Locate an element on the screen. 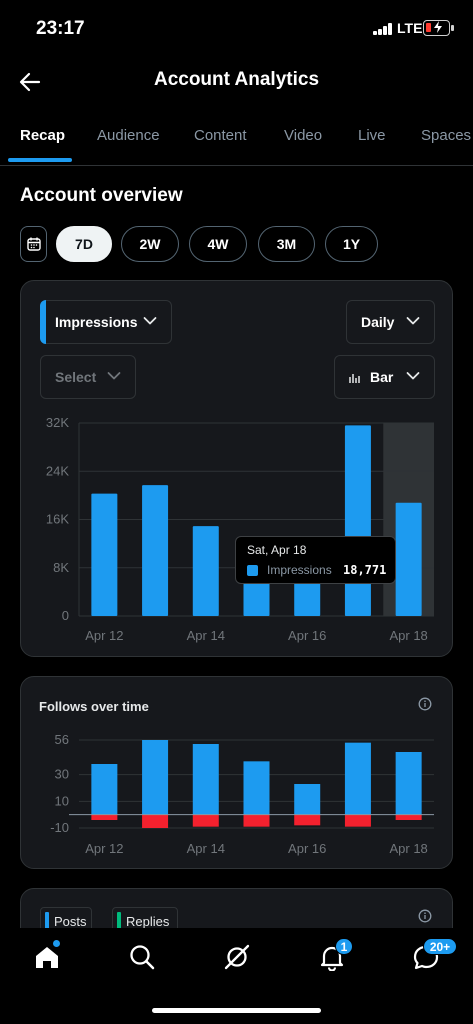 This screenshot has height=1024, width=473. signal-icon is located at coordinates (383, 29).